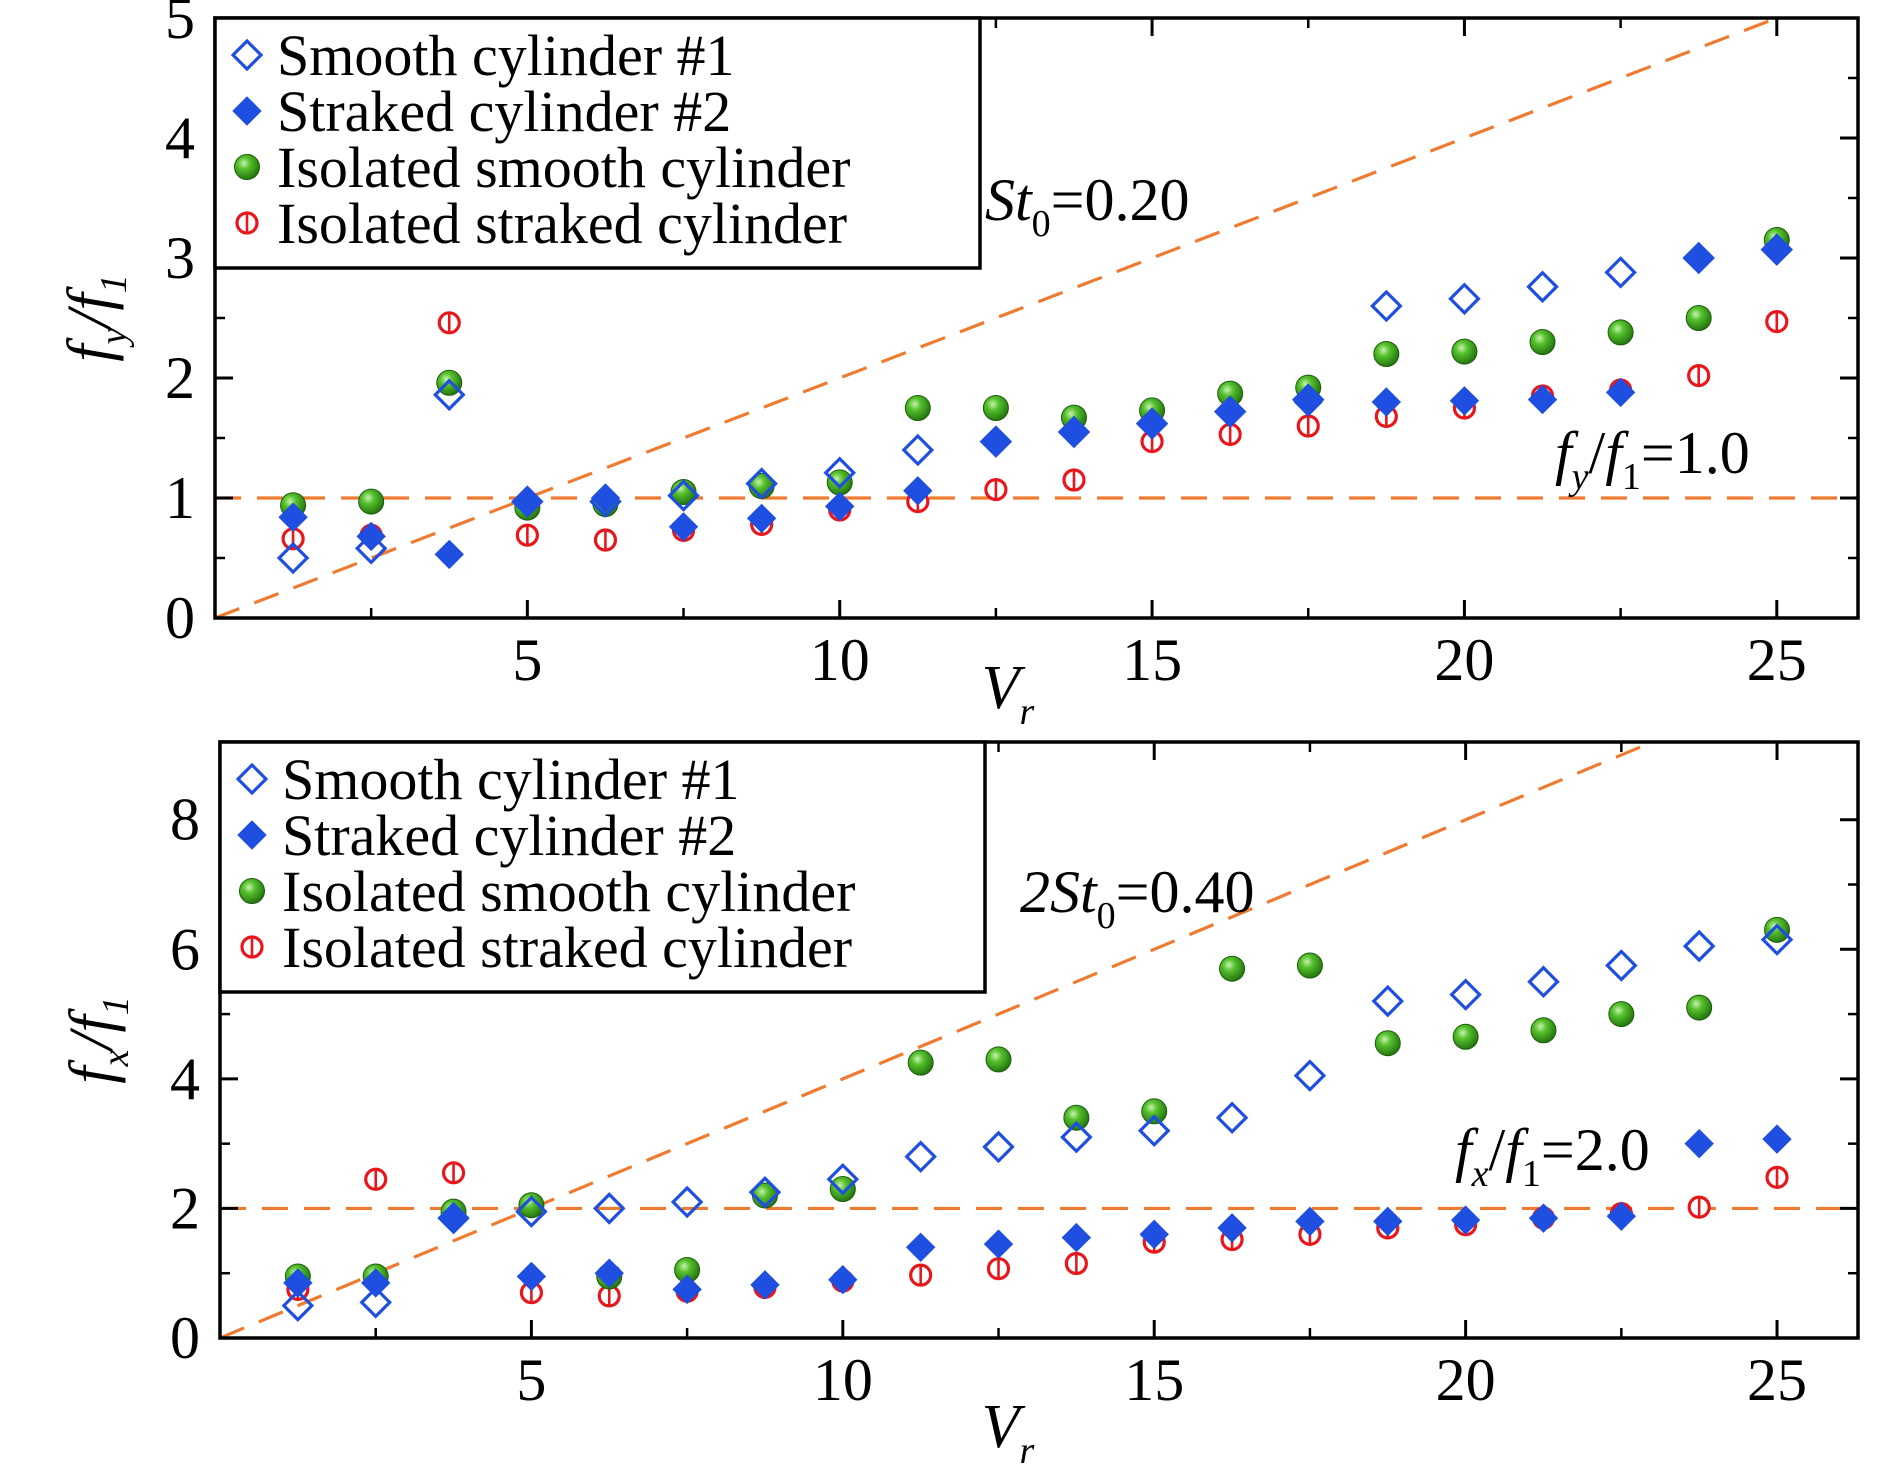  I want to click on legend-label: Isolated straked cylinder, so click(567, 947).